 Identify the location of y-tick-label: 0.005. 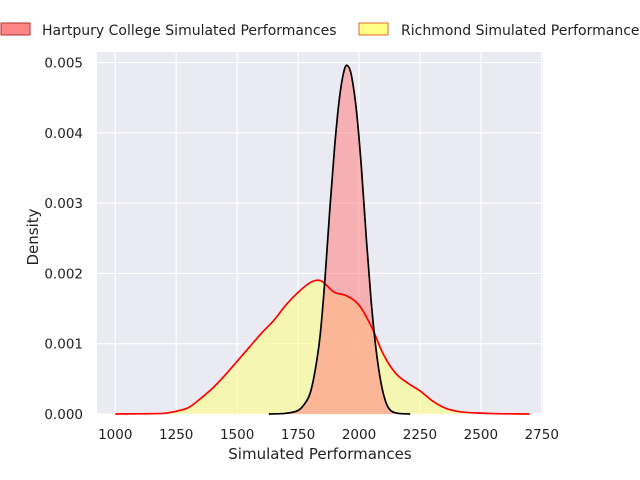
(63, 64).